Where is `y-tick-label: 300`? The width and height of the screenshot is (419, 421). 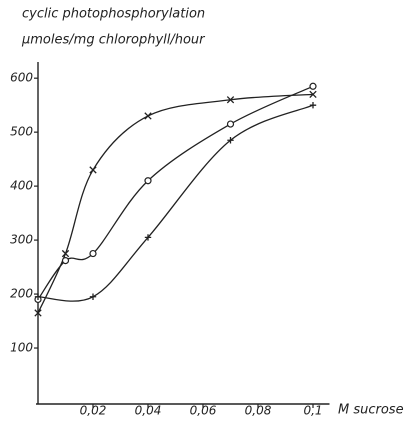
y-tick-label: 300 is located at coordinates (21, 240).